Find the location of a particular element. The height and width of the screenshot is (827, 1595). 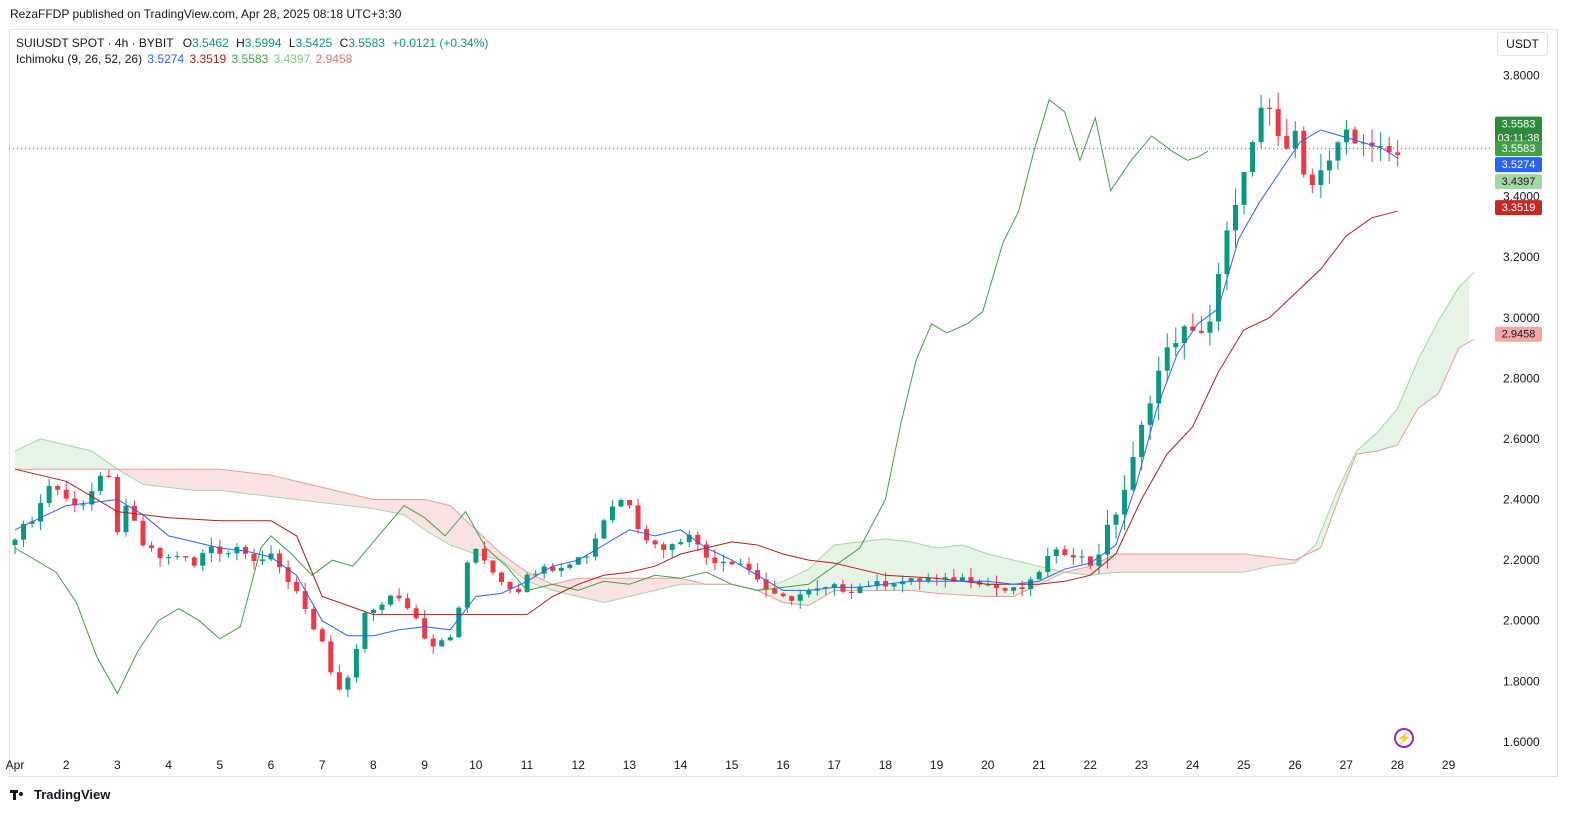

indicator-name: Ichimoku (9, 26, 52, 26) is located at coordinates (79, 59).